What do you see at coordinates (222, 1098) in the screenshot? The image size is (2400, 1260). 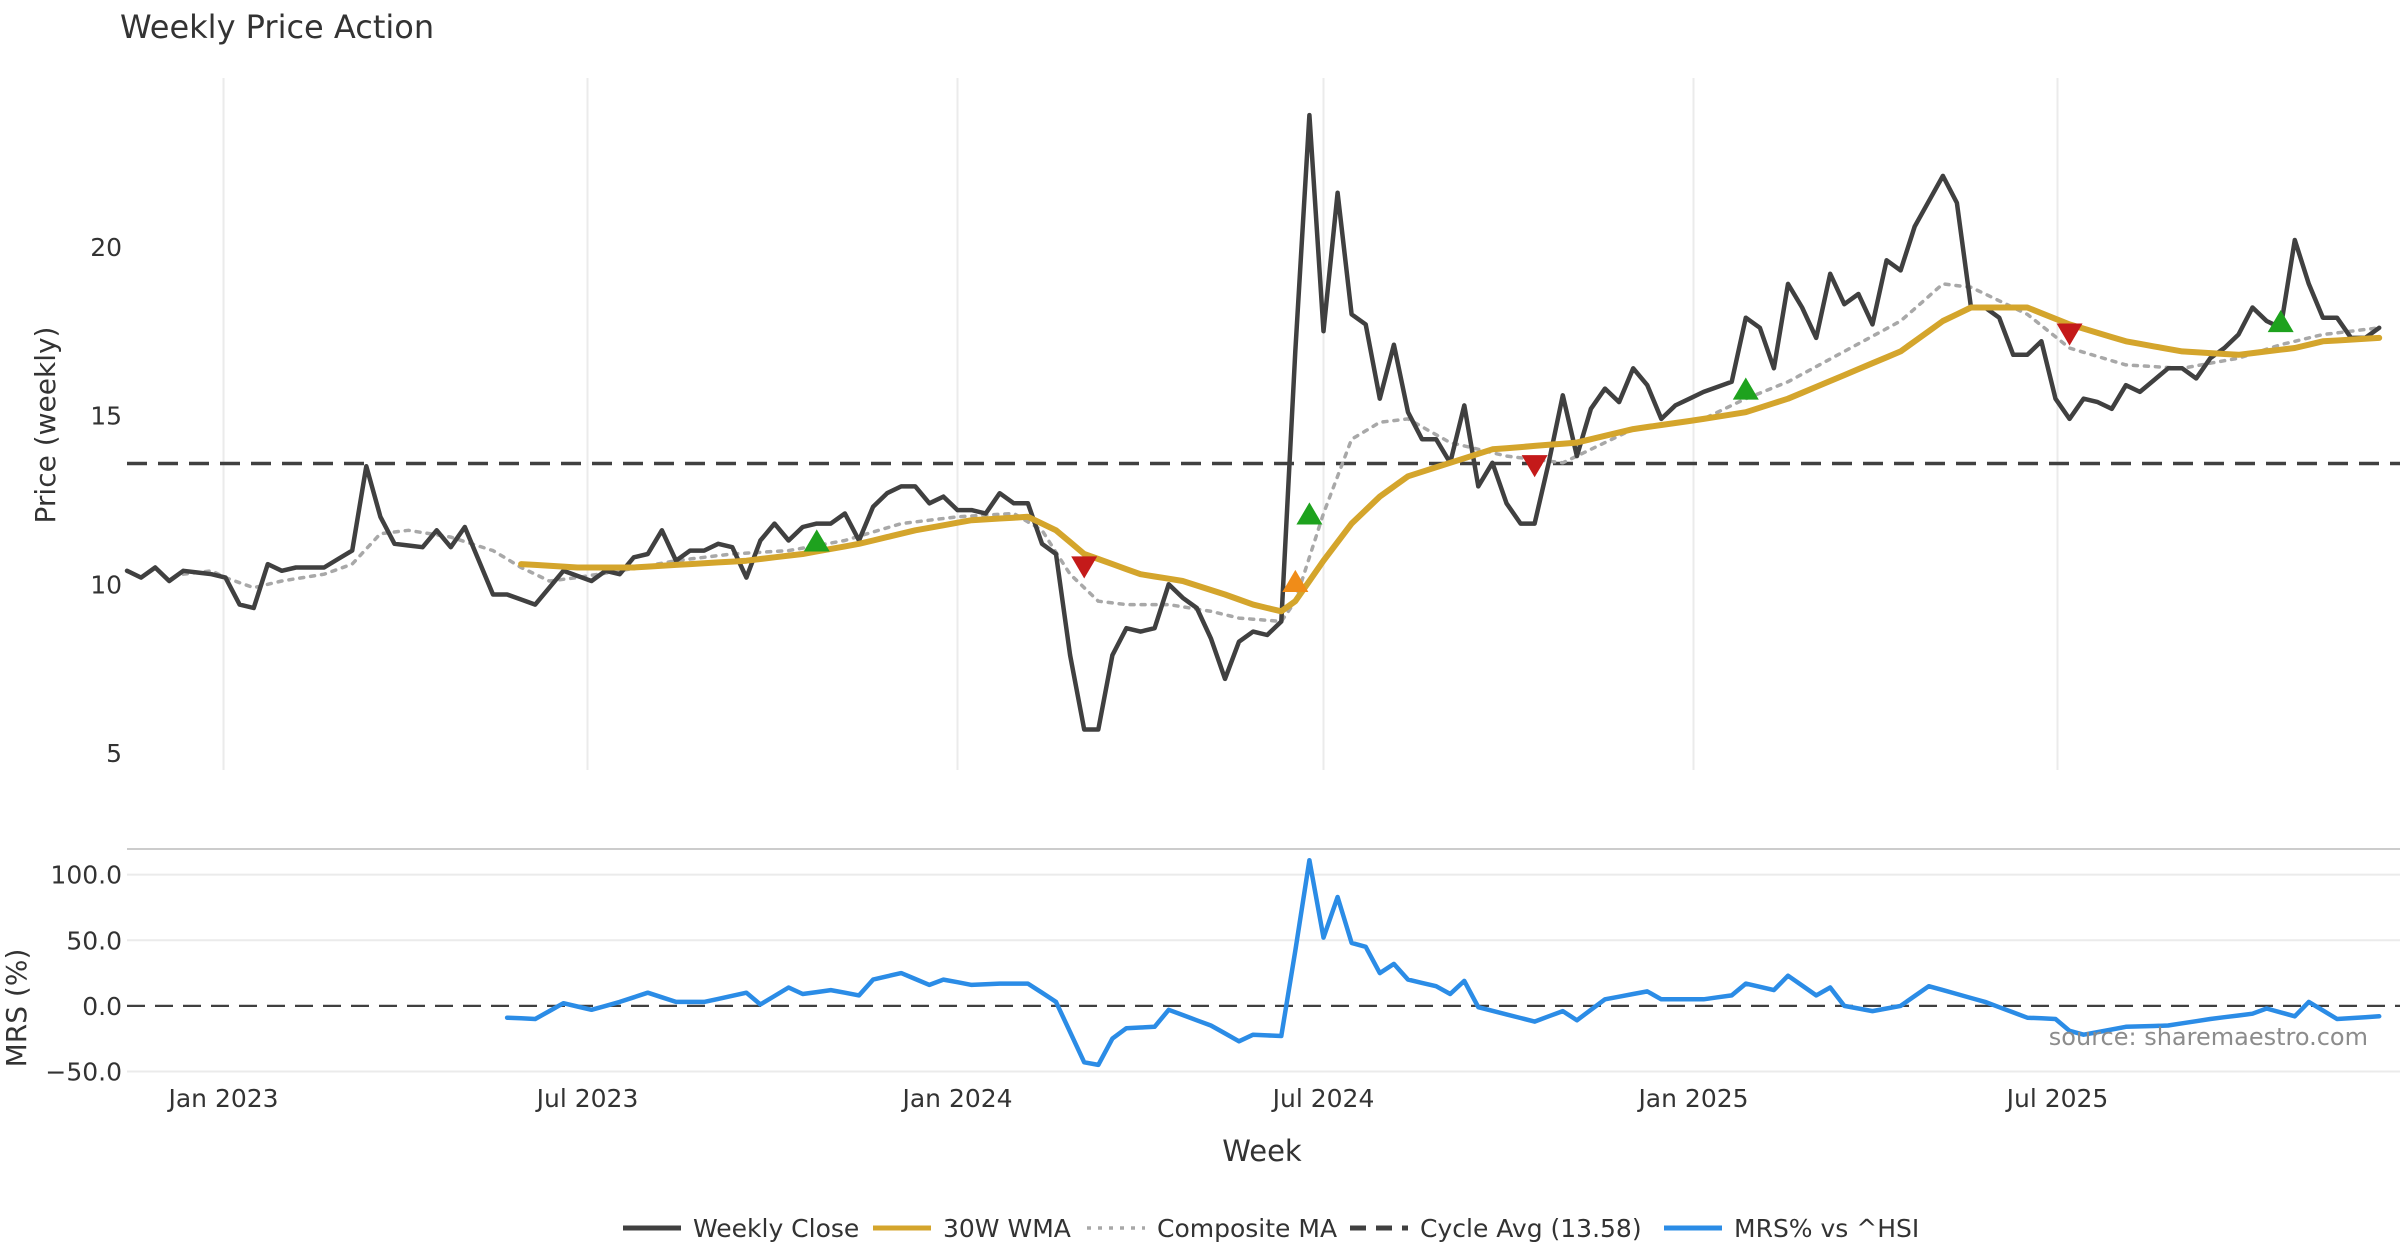 I see `x-tick-0: Jan 2023` at bounding box center [222, 1098].